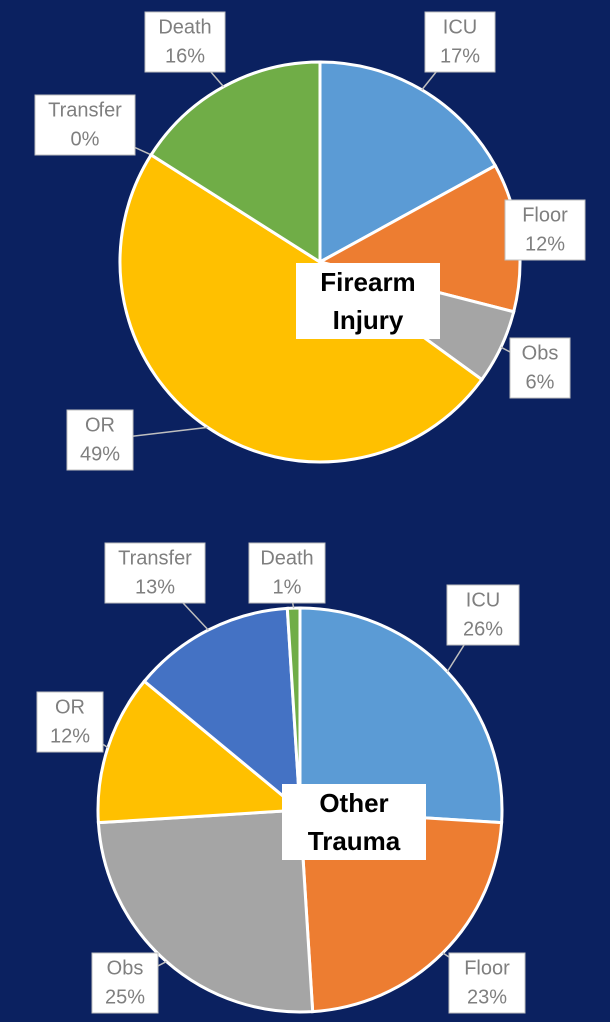 Image resolution: width=610 pixels, height=1022 pixels. Describe the element at coordinates (483, 629) in the screenshot. I see `value-label: 26%` at that location.